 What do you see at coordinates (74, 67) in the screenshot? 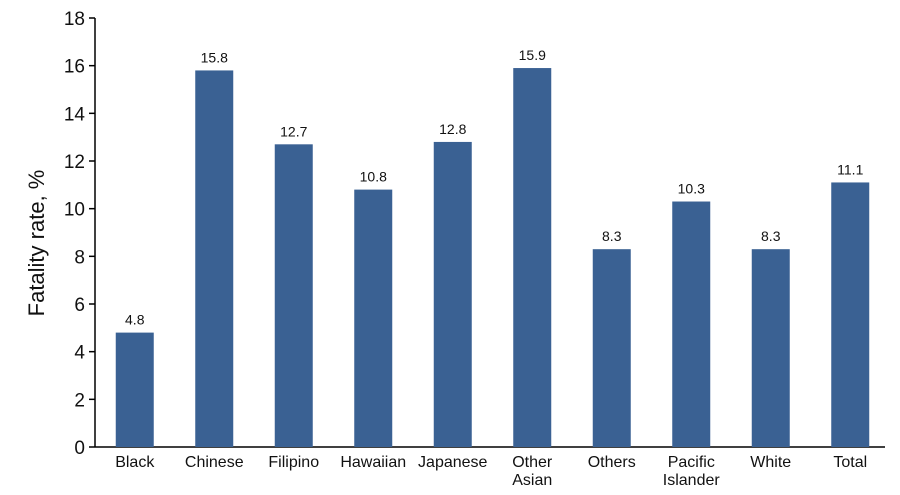
I see `y-tick-label: 16` at bounding box center [74, 67].